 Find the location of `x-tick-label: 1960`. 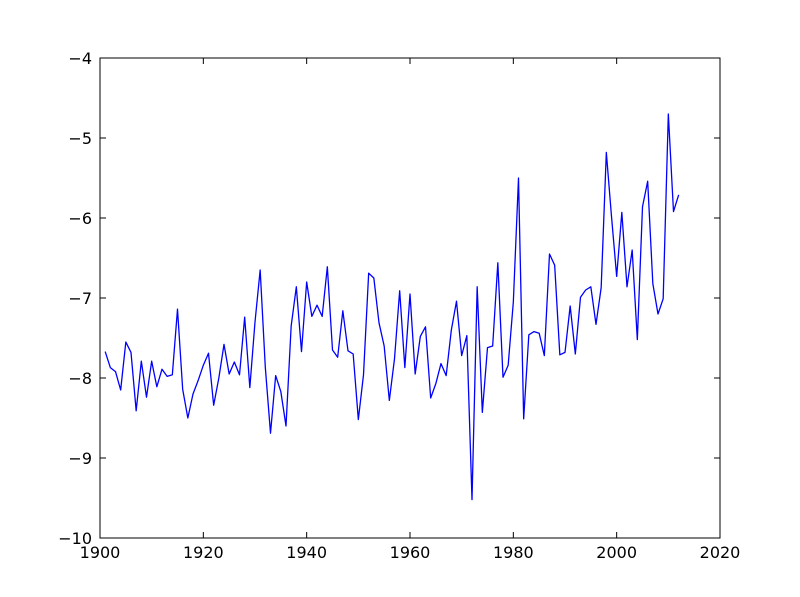

x-tick-label: 1960 is located at coordinates (410, 552).